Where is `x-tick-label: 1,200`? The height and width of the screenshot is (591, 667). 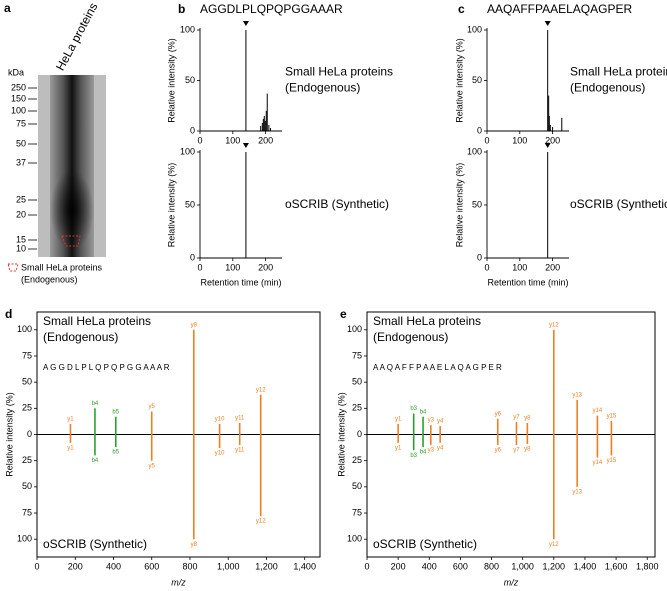
x-tick-label: 1,200 is located at coordinates (554, 566).